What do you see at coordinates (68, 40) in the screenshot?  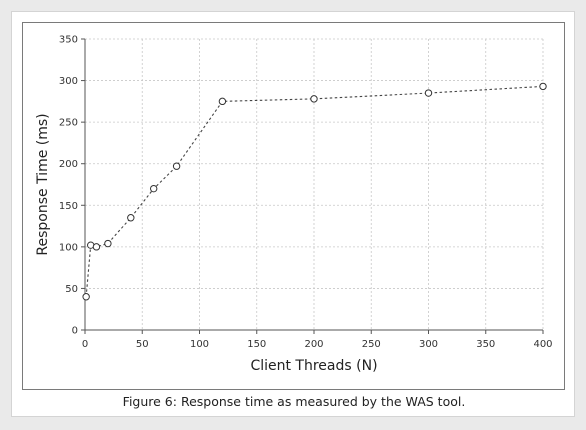 I see `y-tick-label: 350` at bounding box center [68, 40].